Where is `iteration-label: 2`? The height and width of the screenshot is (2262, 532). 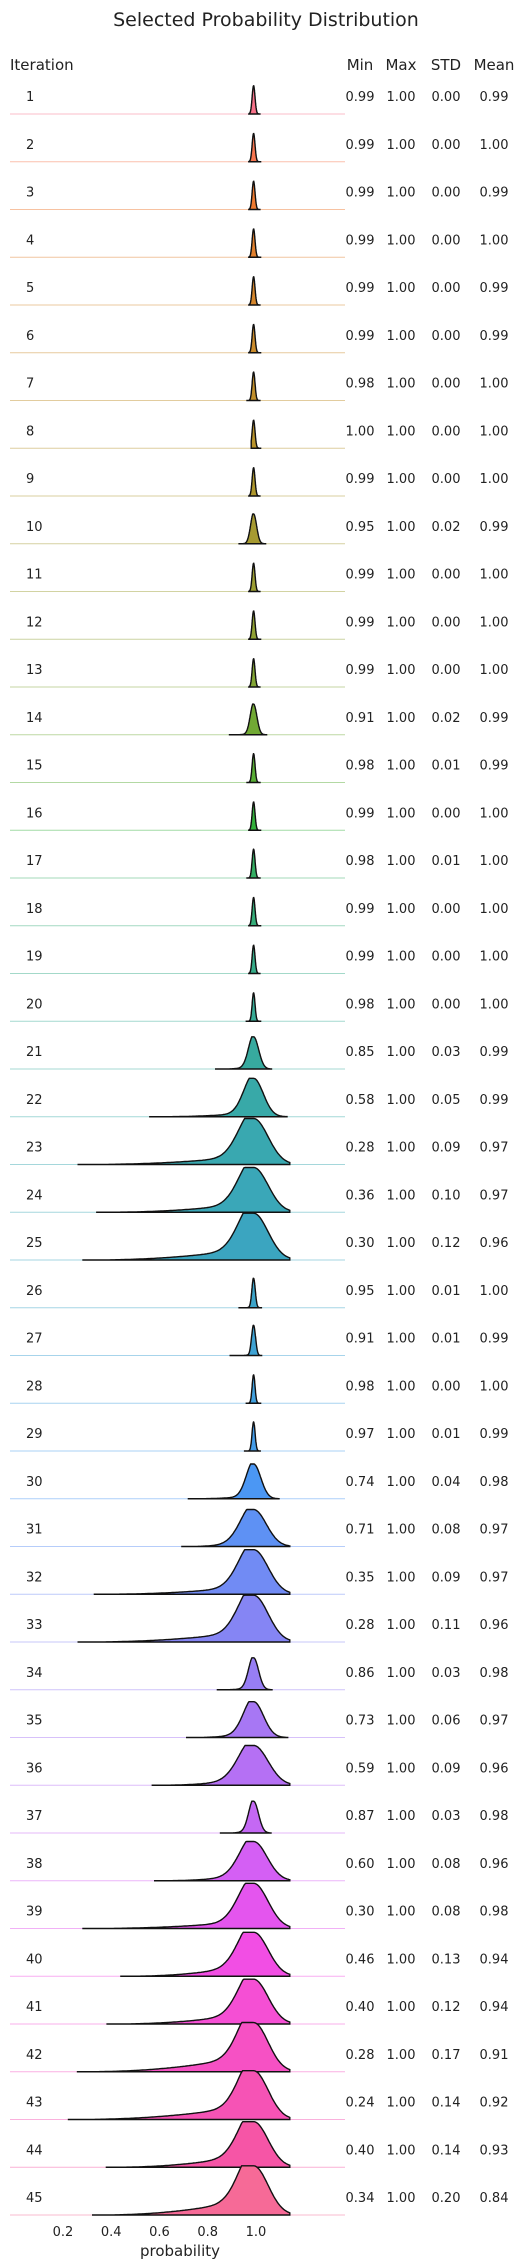
iteration-label: 2 is located at coordinates (30, 145).